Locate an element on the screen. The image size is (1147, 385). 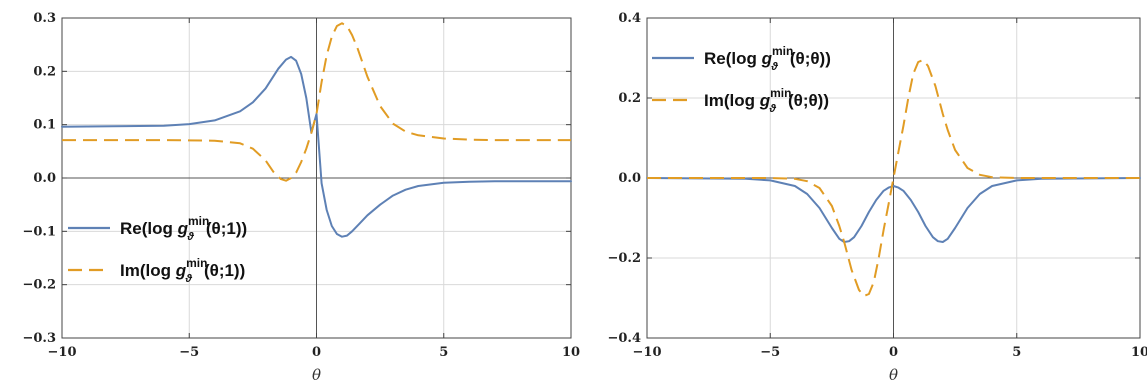
y-tick-label: −0.1 is located at coordinates (39, 231).